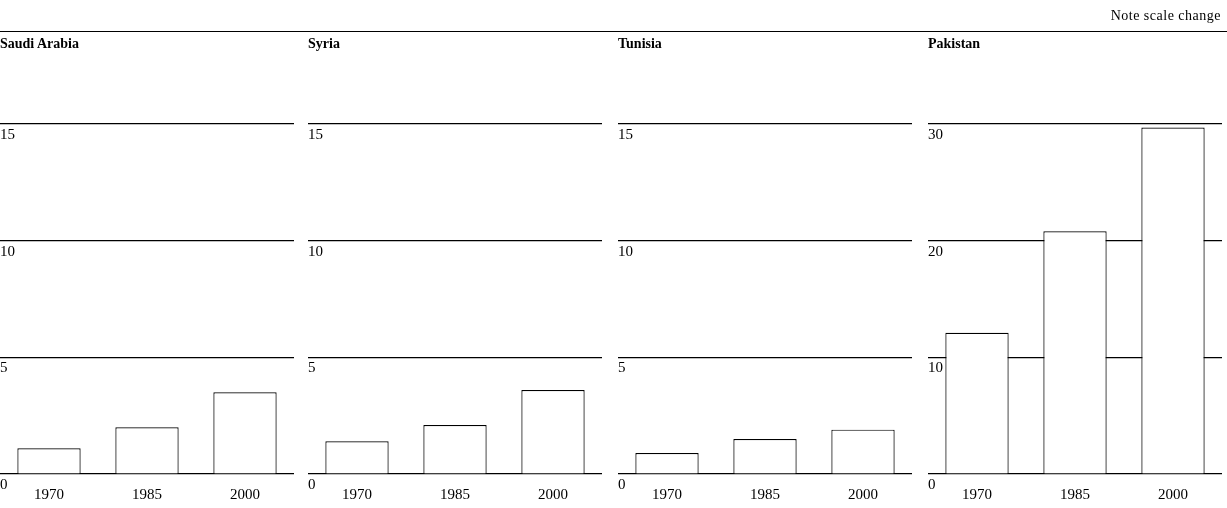 This screenshot has height=508, width=1227. I want to click on chart-title: Saudi Arabia, so click(40, 44).